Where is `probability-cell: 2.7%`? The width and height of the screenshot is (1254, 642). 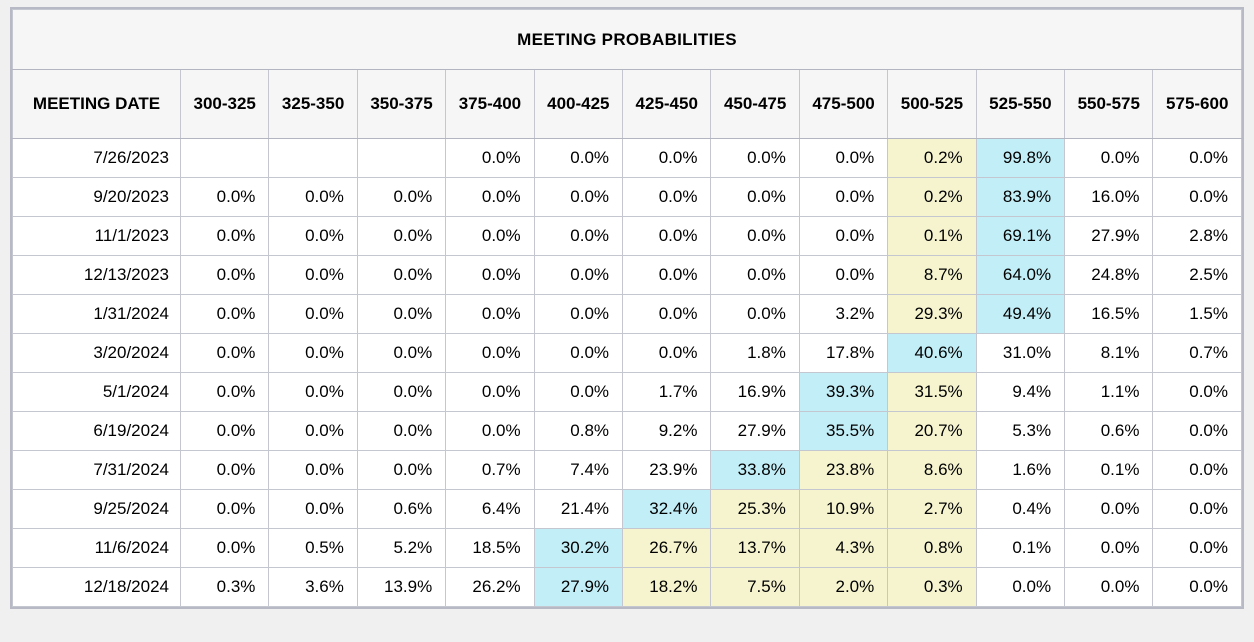
probability-cell: 2.7% is located at coordinates (932, 509).